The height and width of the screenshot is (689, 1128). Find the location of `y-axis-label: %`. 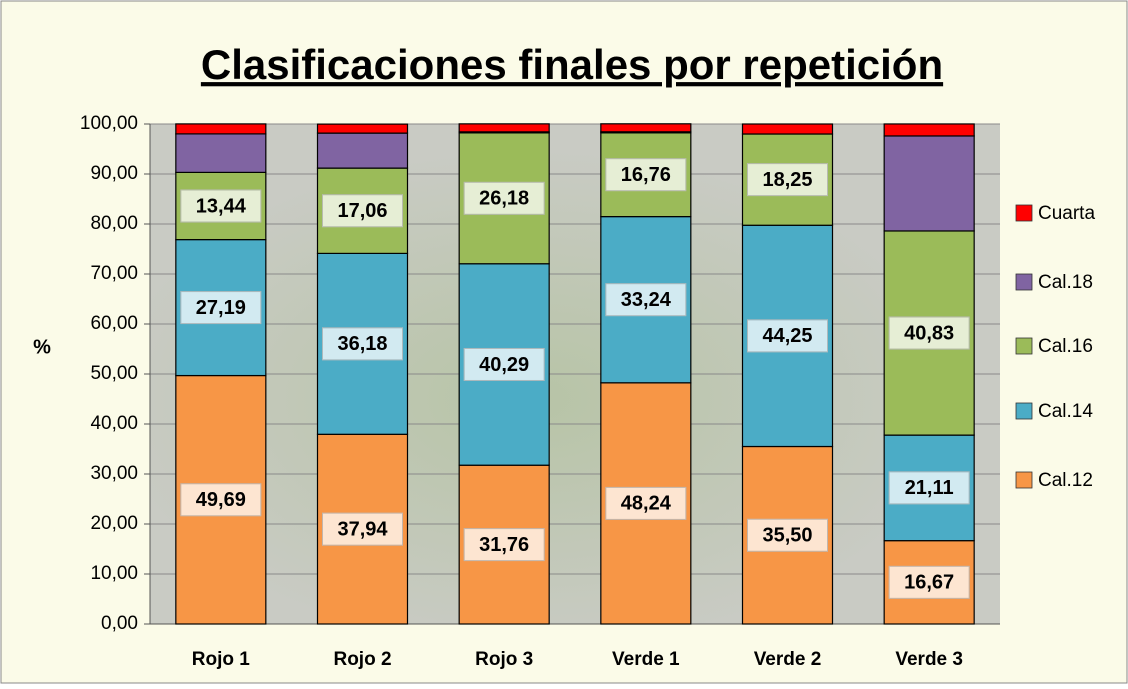

y-axis-label: % is located at coordinates (42, 347).